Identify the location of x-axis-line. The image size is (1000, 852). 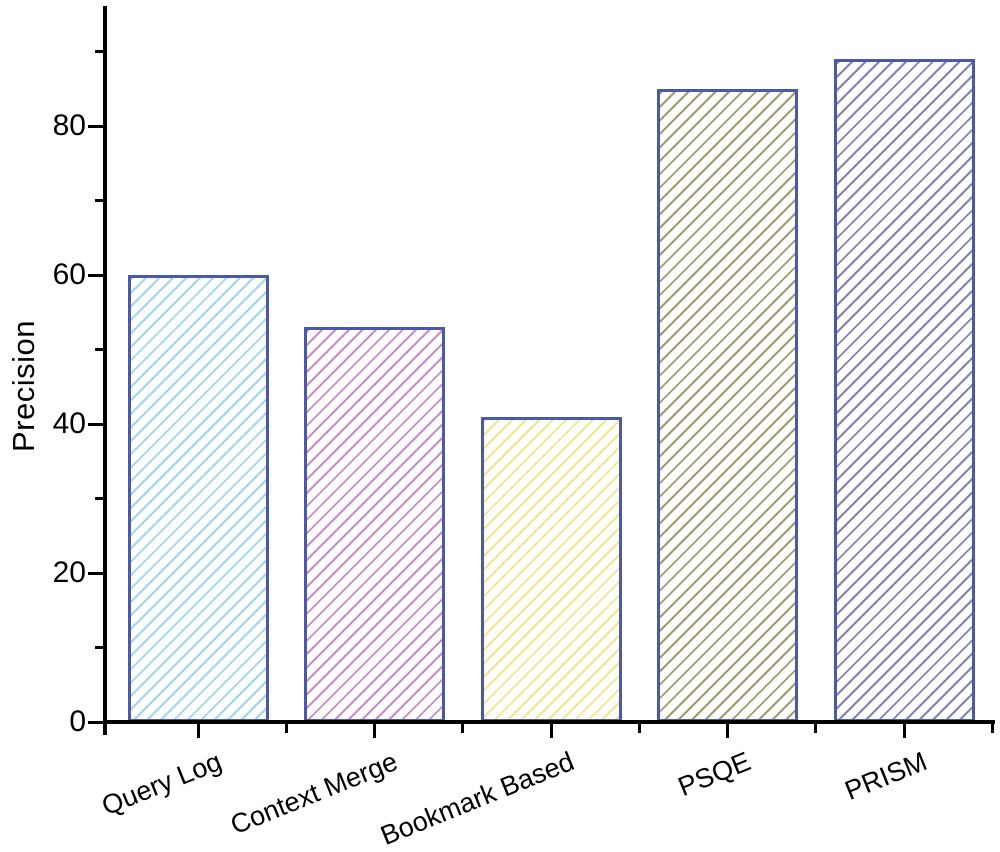
(549, 722).